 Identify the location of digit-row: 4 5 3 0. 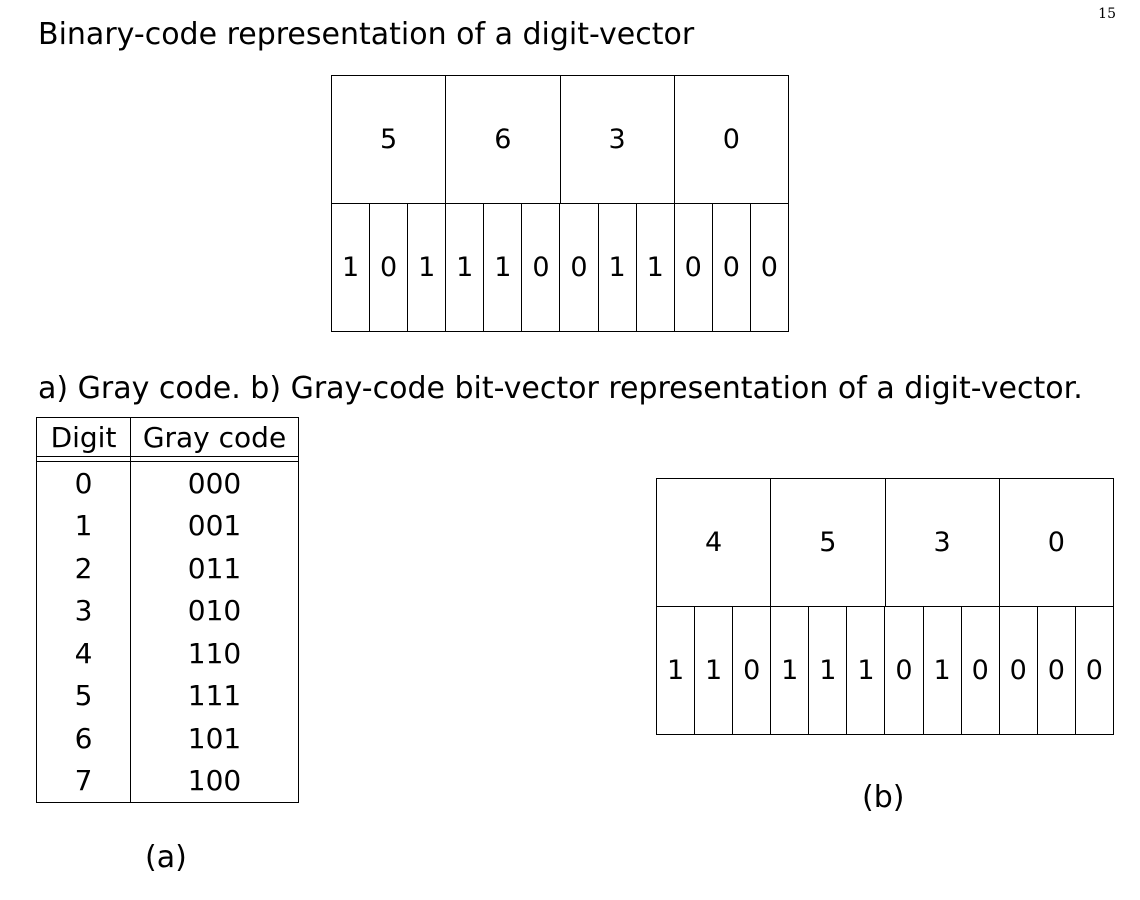
(885, 543).